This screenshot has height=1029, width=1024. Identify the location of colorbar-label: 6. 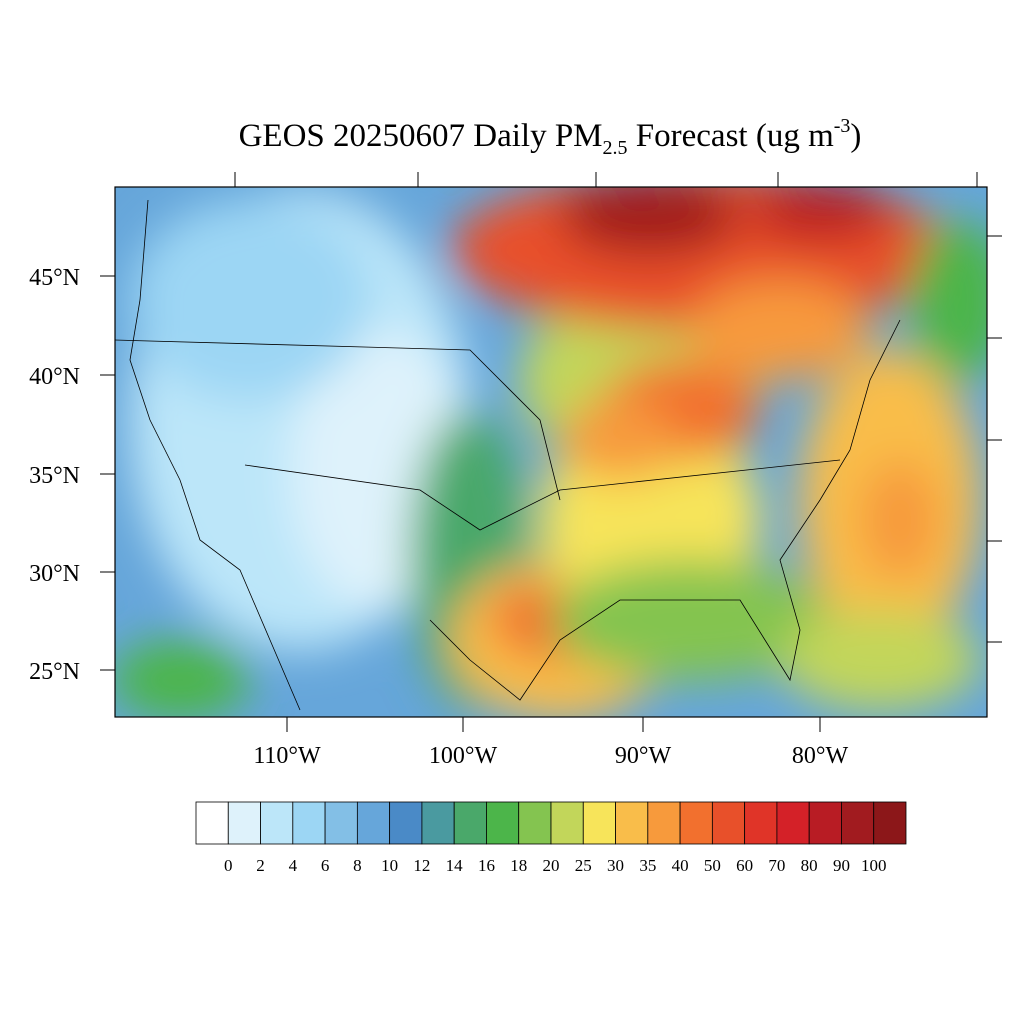
(325, 865).